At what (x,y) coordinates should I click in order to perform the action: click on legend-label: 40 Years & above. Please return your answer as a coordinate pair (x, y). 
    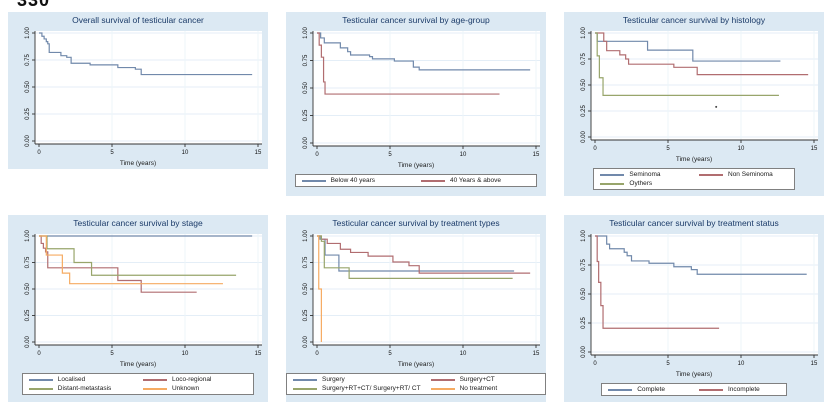
    Looking at the image, I should click on (475, 180).